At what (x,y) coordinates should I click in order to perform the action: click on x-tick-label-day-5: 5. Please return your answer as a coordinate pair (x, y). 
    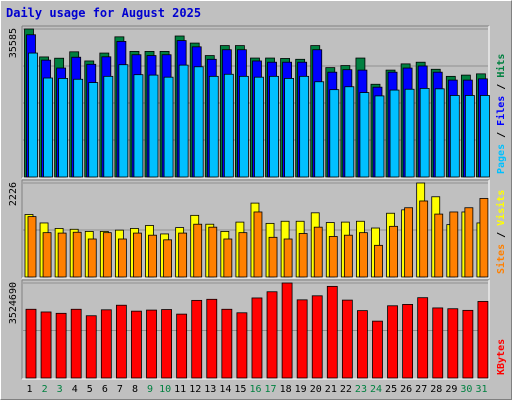
    Looking at the image, I should click on (90, 389).